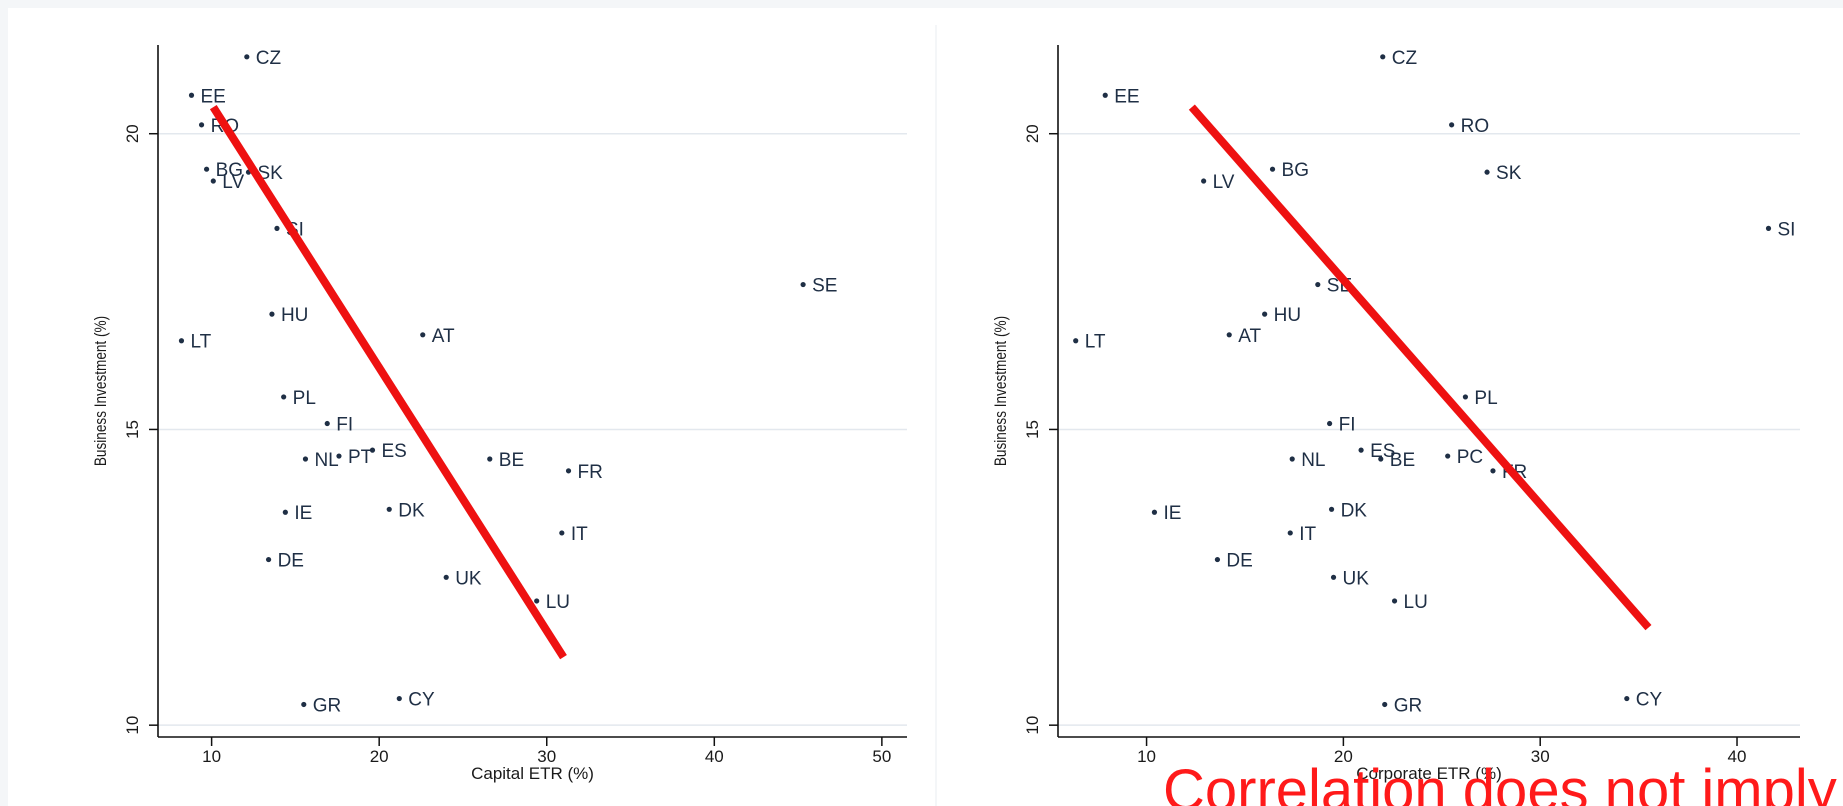 The width and height of the screenshot is (1843, 806). Describe the element at coordinates (1493, 471) in the screenshot. I see `chart-2-point-fr` at that location.